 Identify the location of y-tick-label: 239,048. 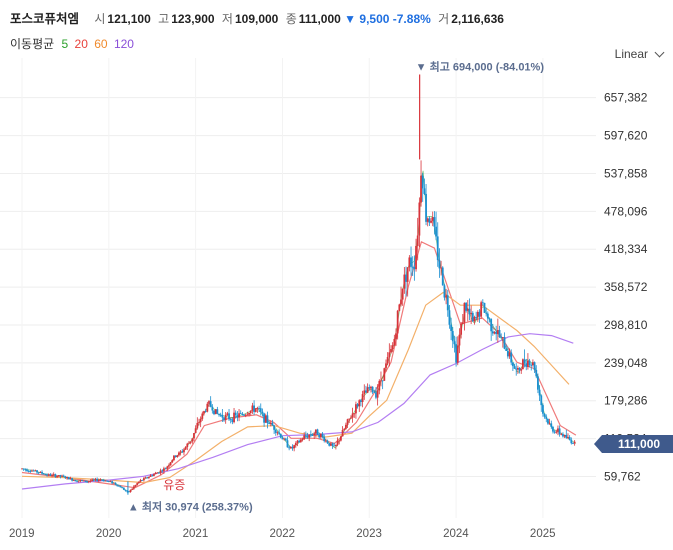
(626, 363).